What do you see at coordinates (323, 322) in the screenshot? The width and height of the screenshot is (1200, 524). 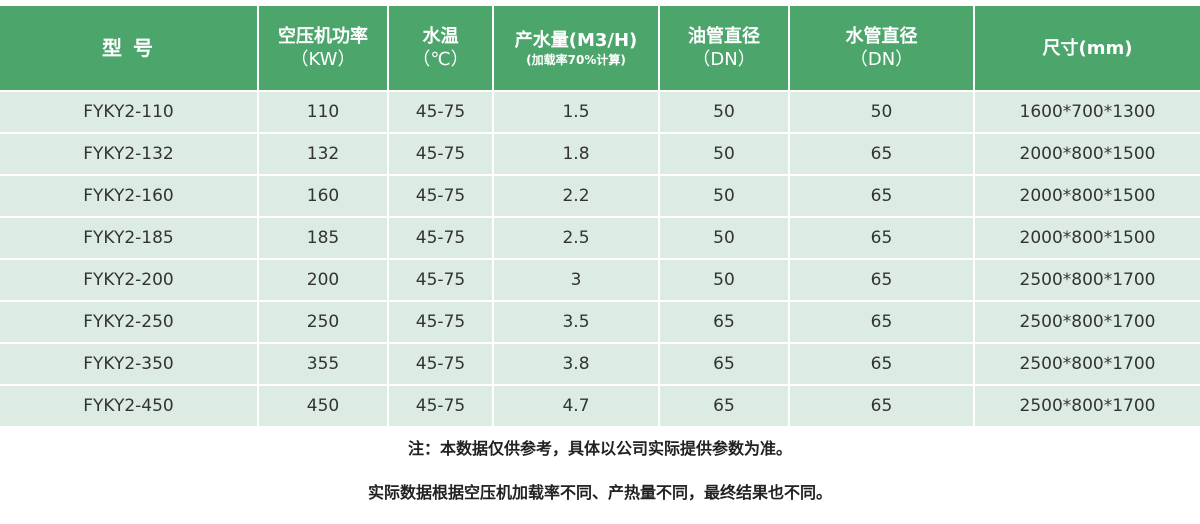 I see `cell-power: 250` at bounding box center [323, 322].